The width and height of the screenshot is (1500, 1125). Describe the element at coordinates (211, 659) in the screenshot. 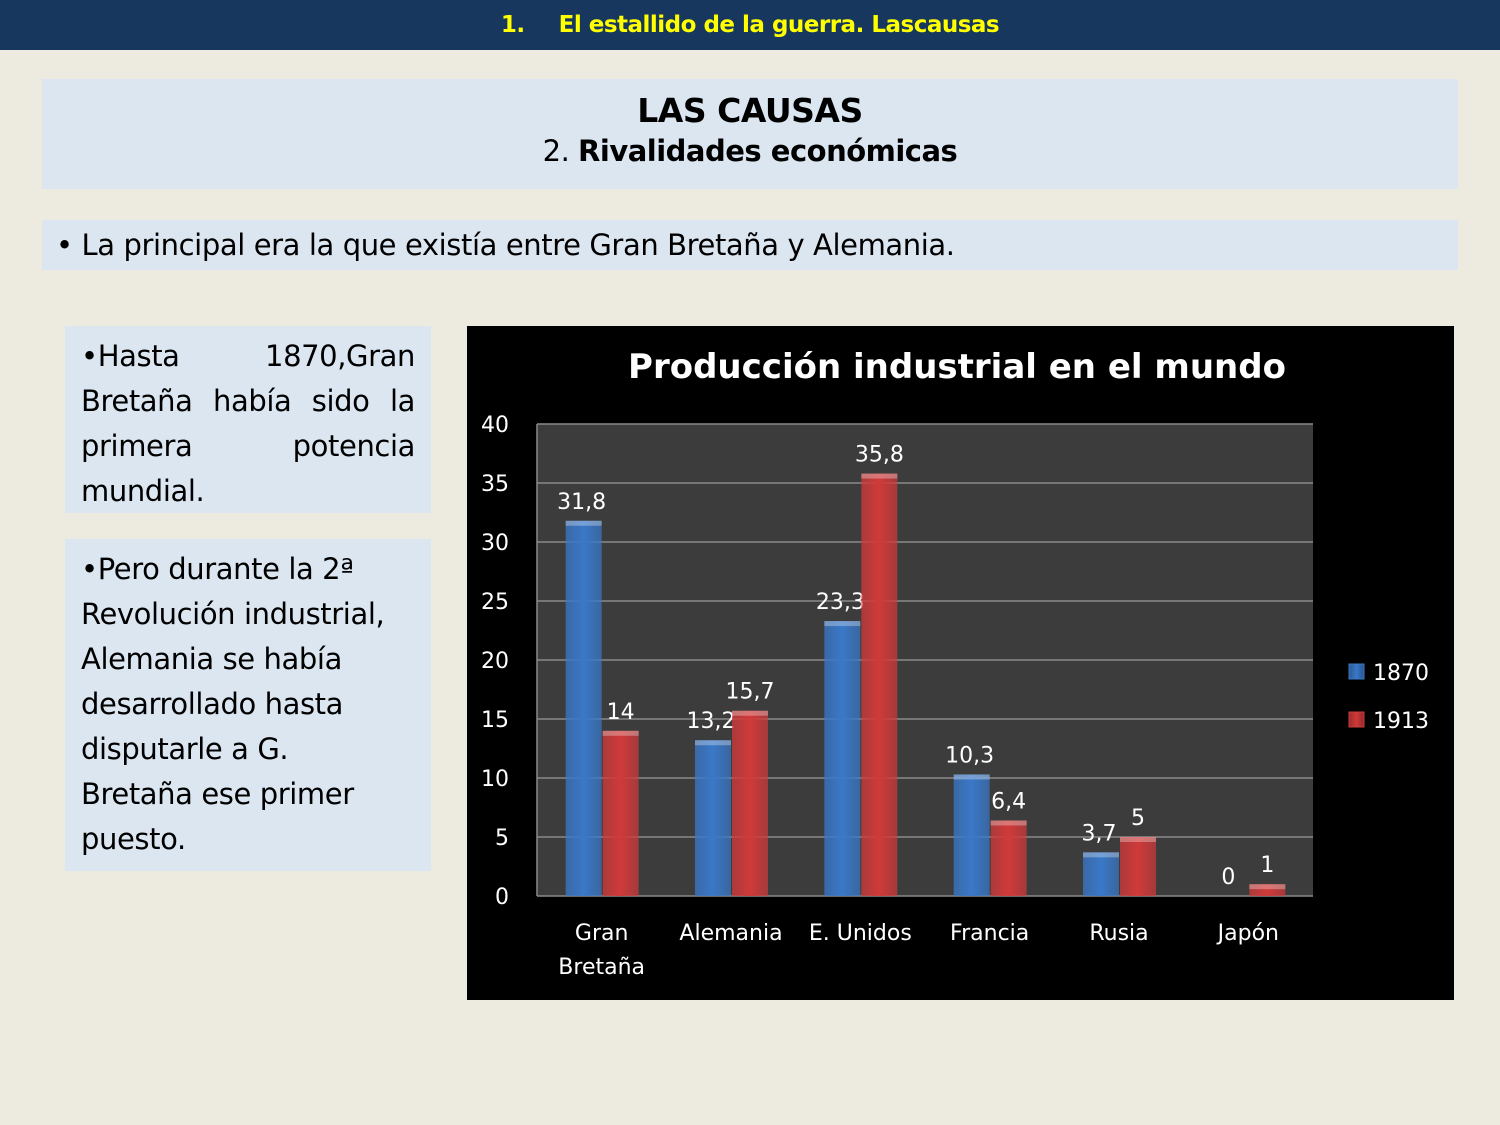

I see `box2-line: Alemania se había` at that location.